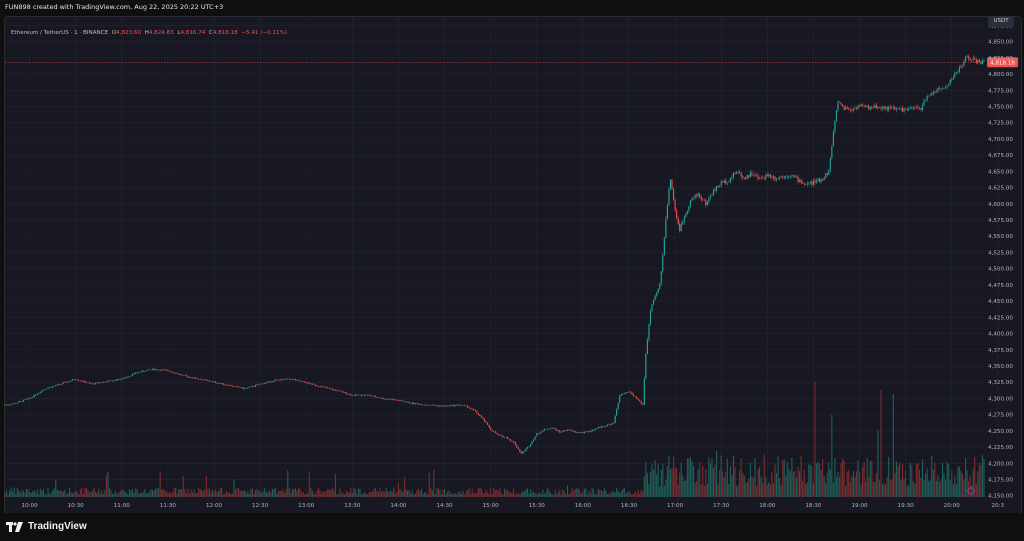 Image resolution: width=1024 pixels, height=541 pixels. Describe the element at coordinates (1001, 21) in the screenshot. I see `currency-badge: USDT` at that location.